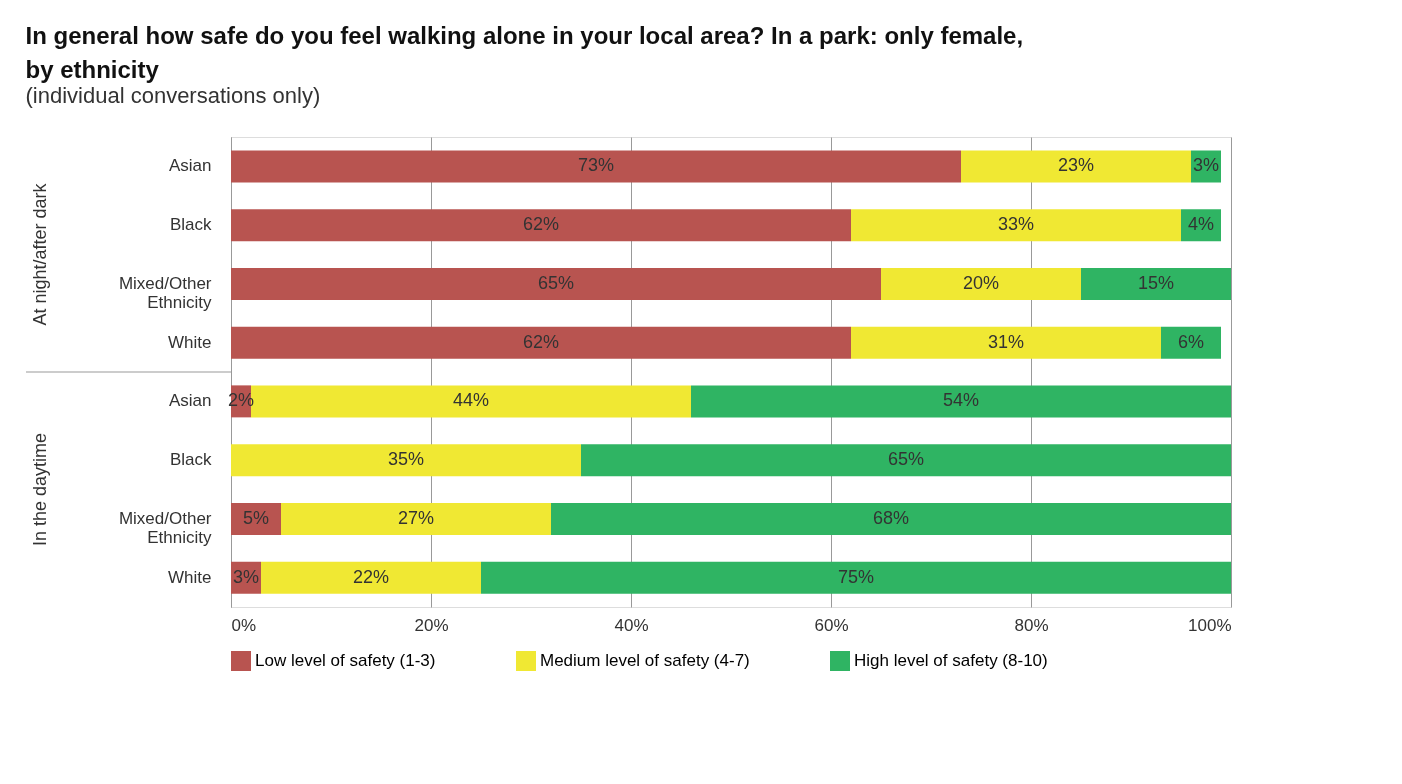  I want to click on text: At night/after dark, so click(40, 254).